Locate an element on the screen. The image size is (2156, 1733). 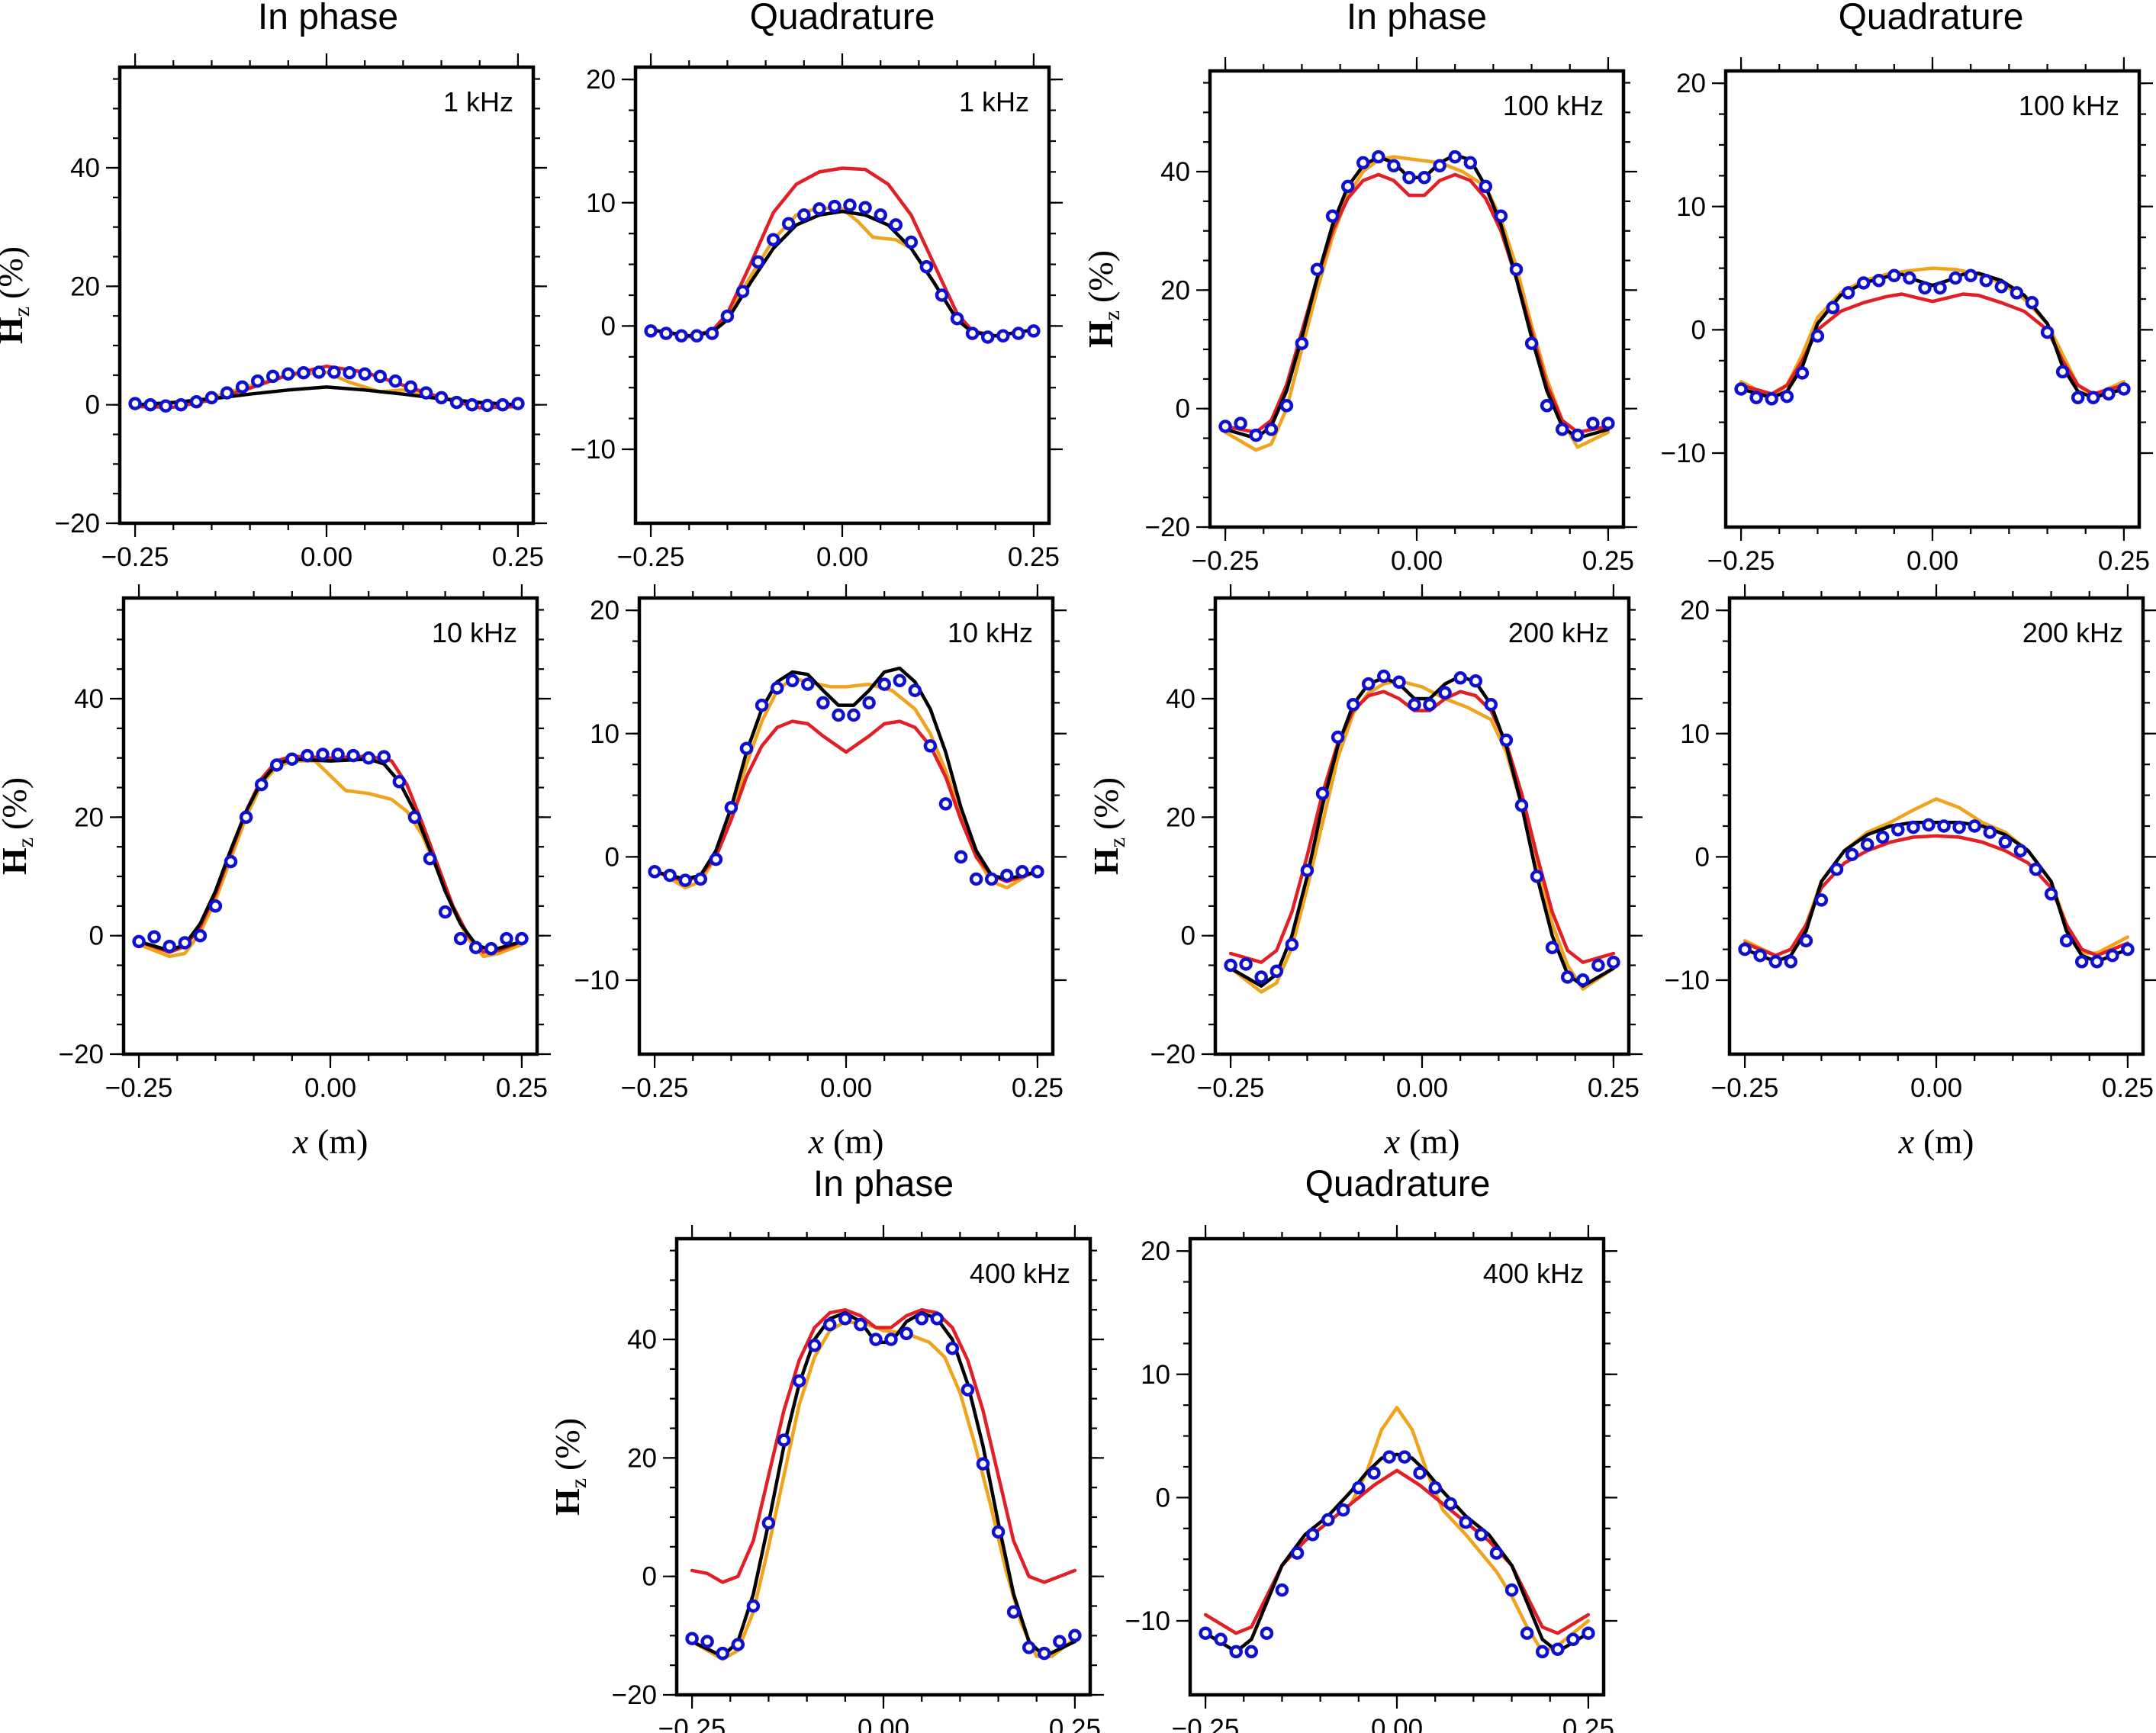
chart-8-ytick-label: 0 is located at coordinates (1702, 857).